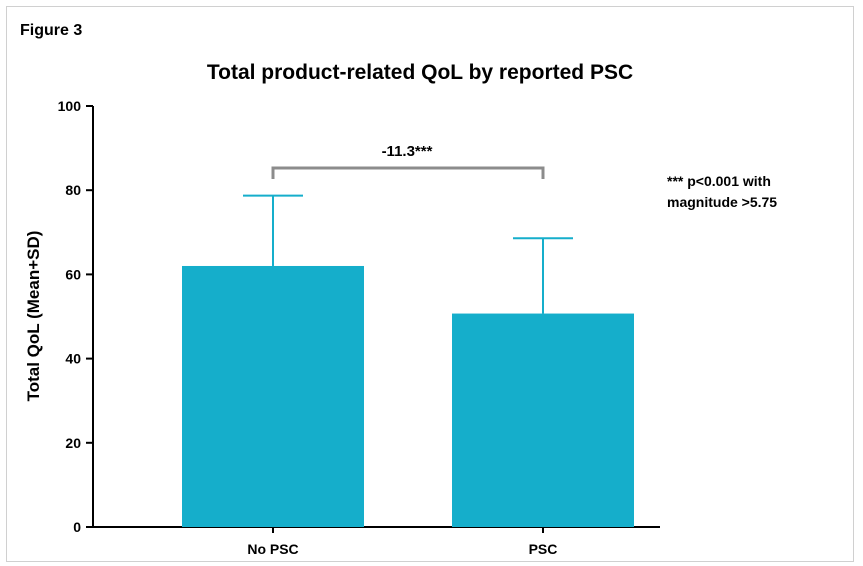 This screenshot has width=863, height=566. Describe the element at coordinates (407, 151) in the screenshot. I see `comparison-label: -11.3***` at that location.